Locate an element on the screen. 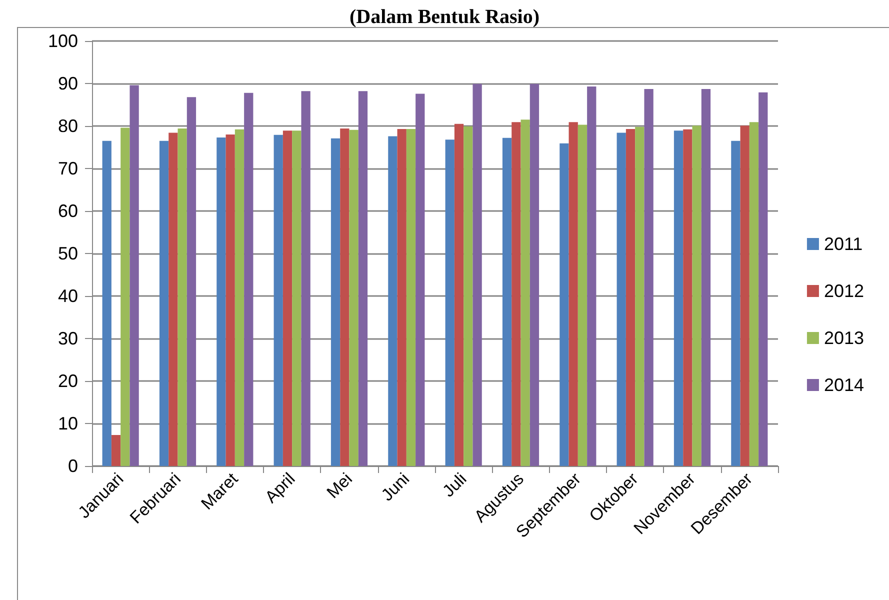 The width and height of the screenshot is (889, 600). legend-label: 2014 is located at coordinates (844, 385).